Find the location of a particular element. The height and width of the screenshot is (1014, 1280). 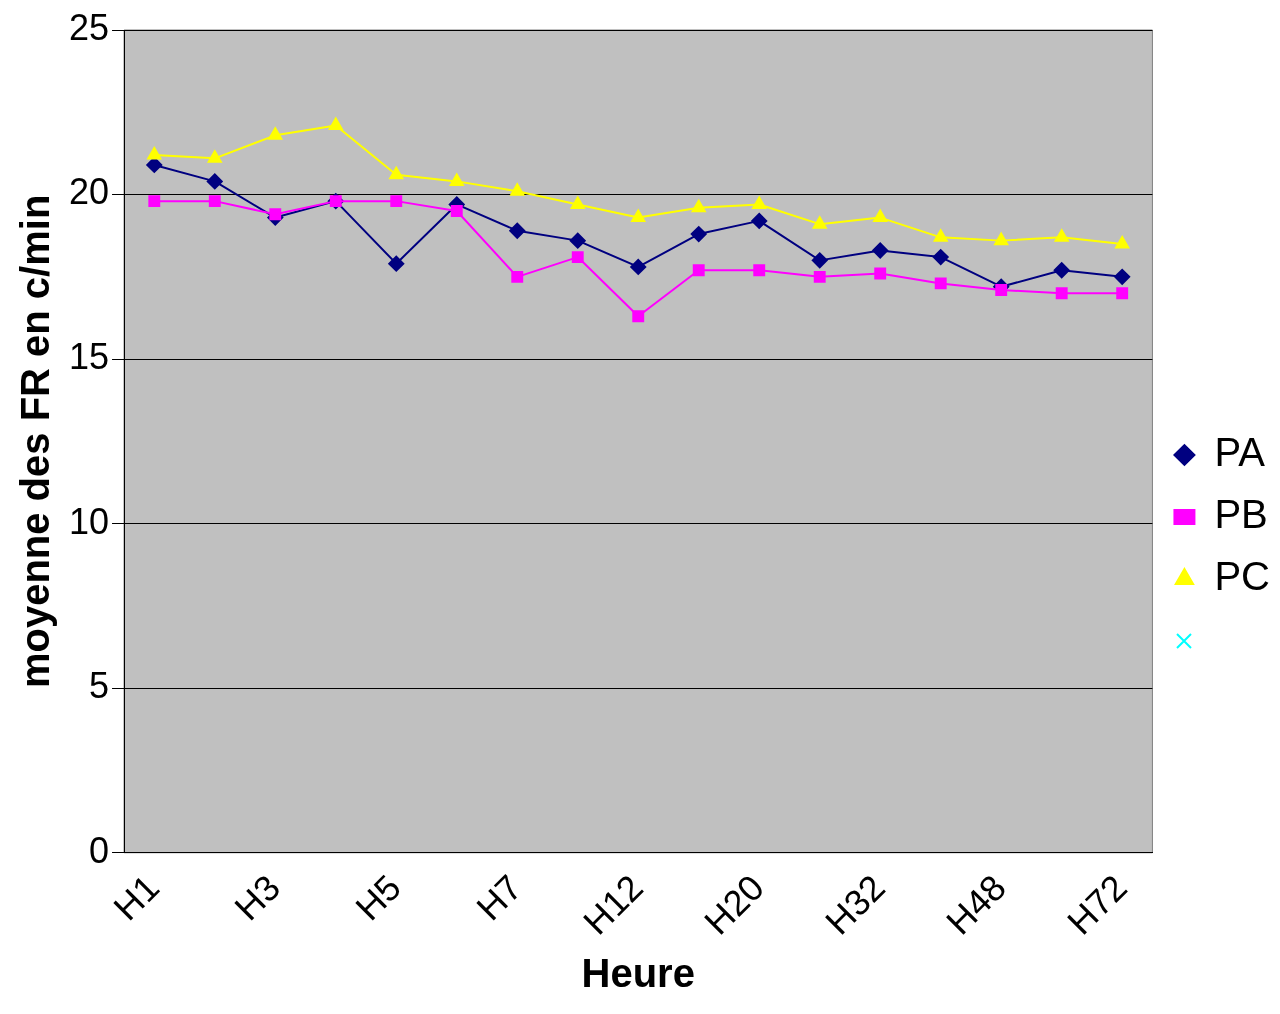

legend-label: PB is located at coordinates (1241, 514).